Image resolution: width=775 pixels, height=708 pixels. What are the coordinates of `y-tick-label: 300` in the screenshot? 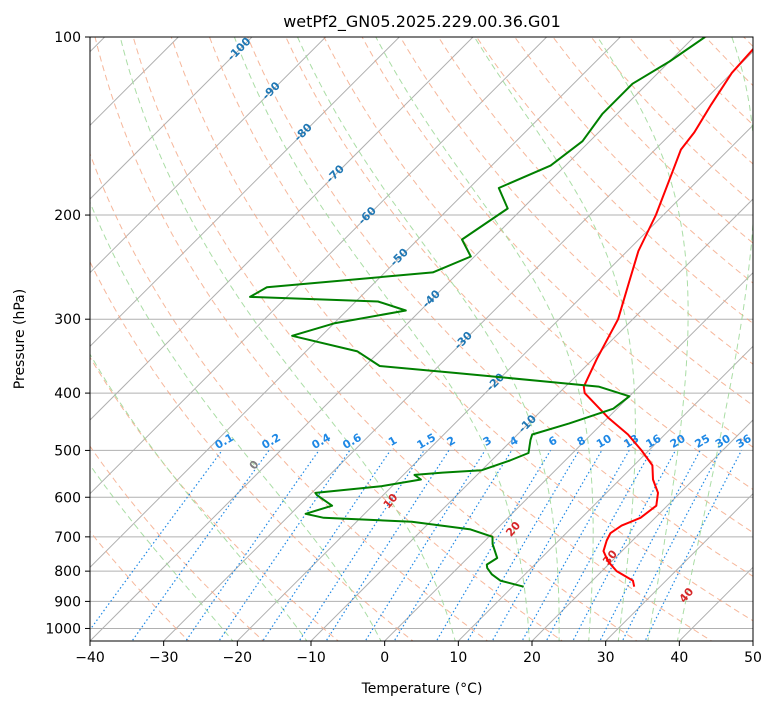 It's located at (67, 320).